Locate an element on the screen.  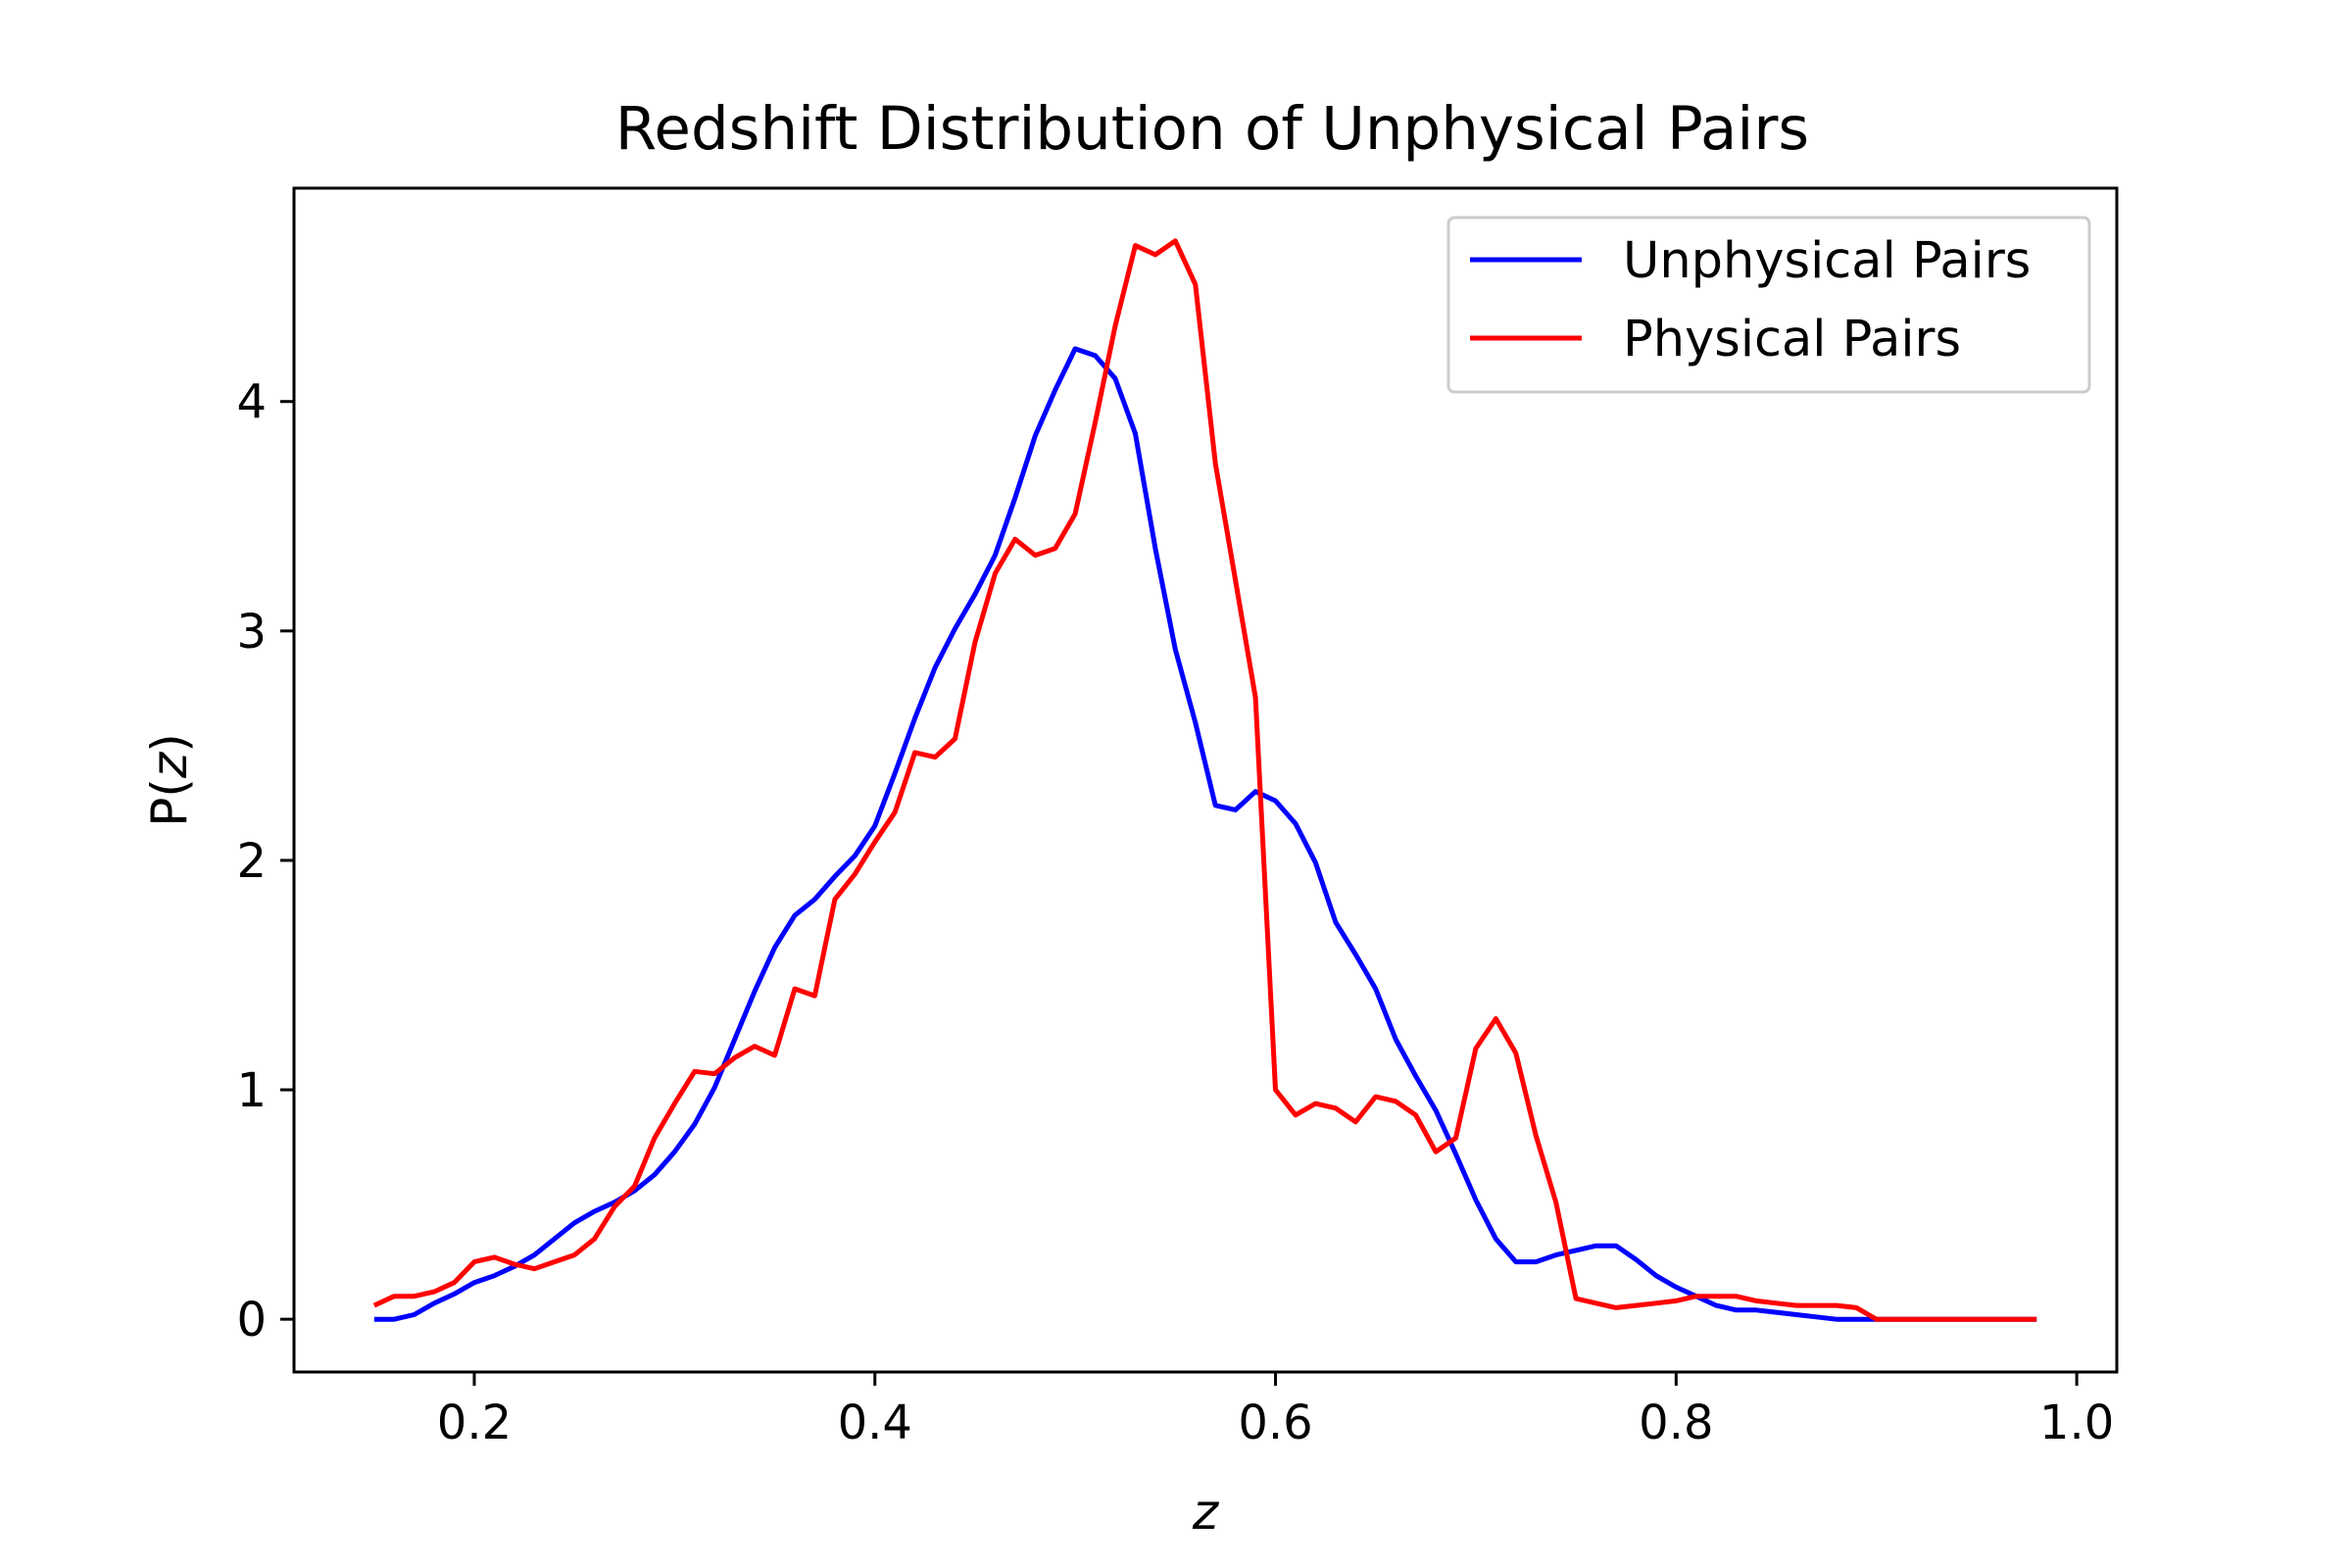
y-tick-label: 2 is located at coordinates (252, 861).